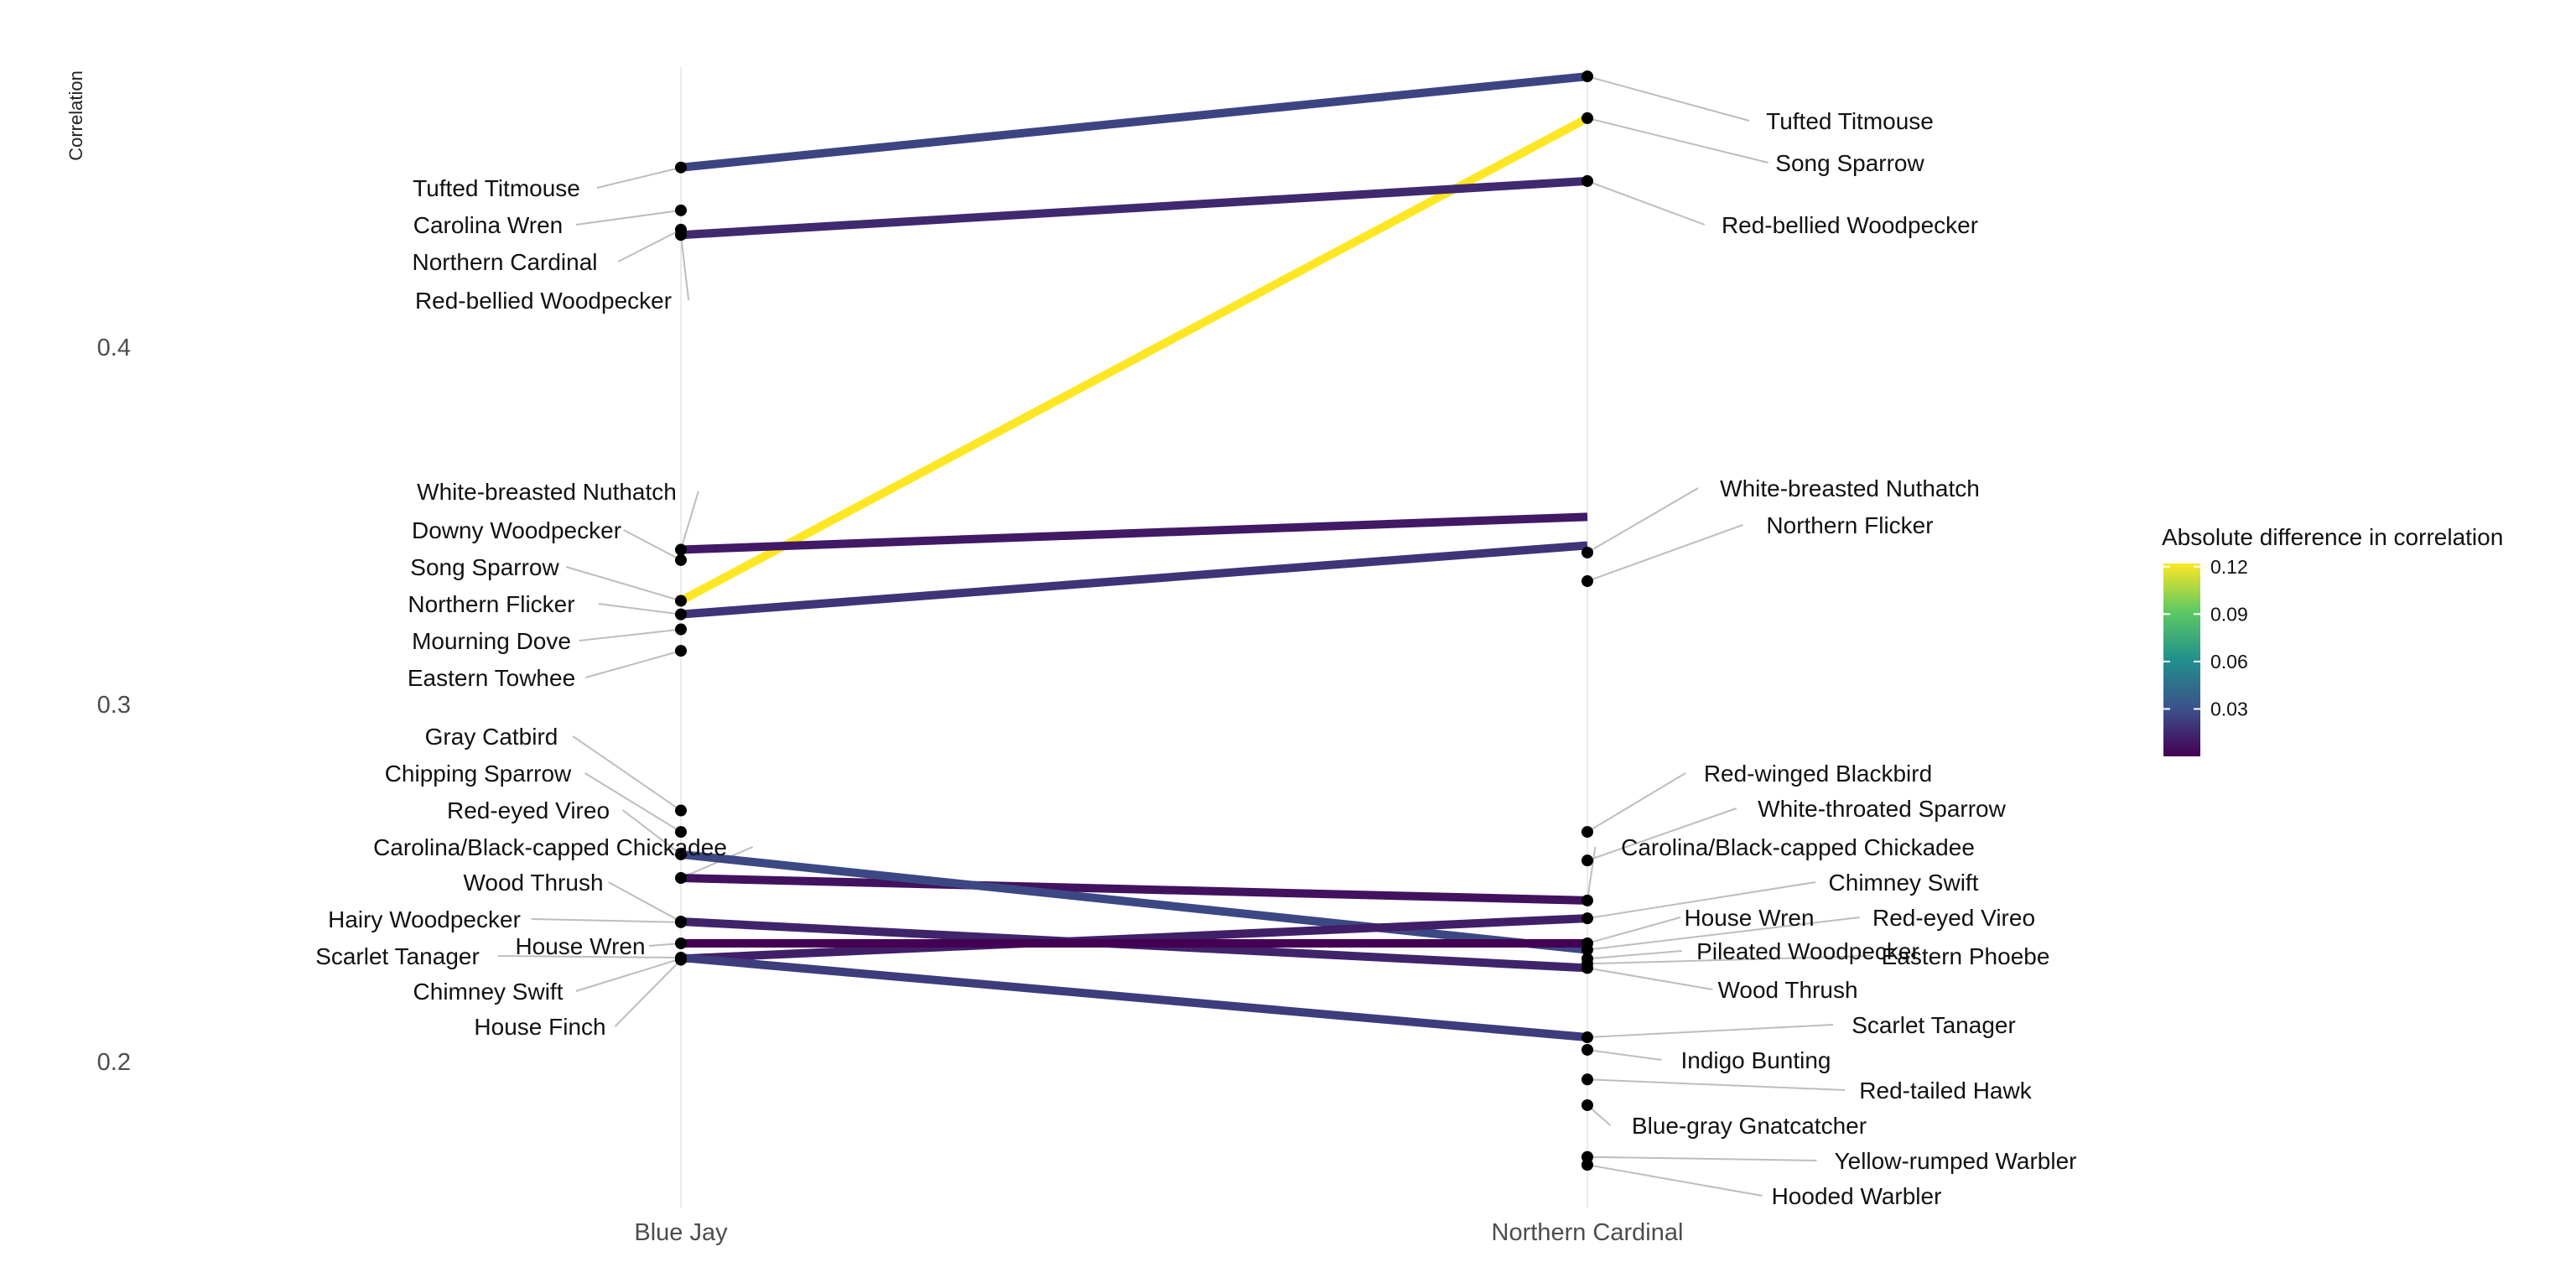 This screenshot has width=2576, height=1288. I want to click on point-northern-cardinal-scarlet-tanager, so click(1587, 1037).